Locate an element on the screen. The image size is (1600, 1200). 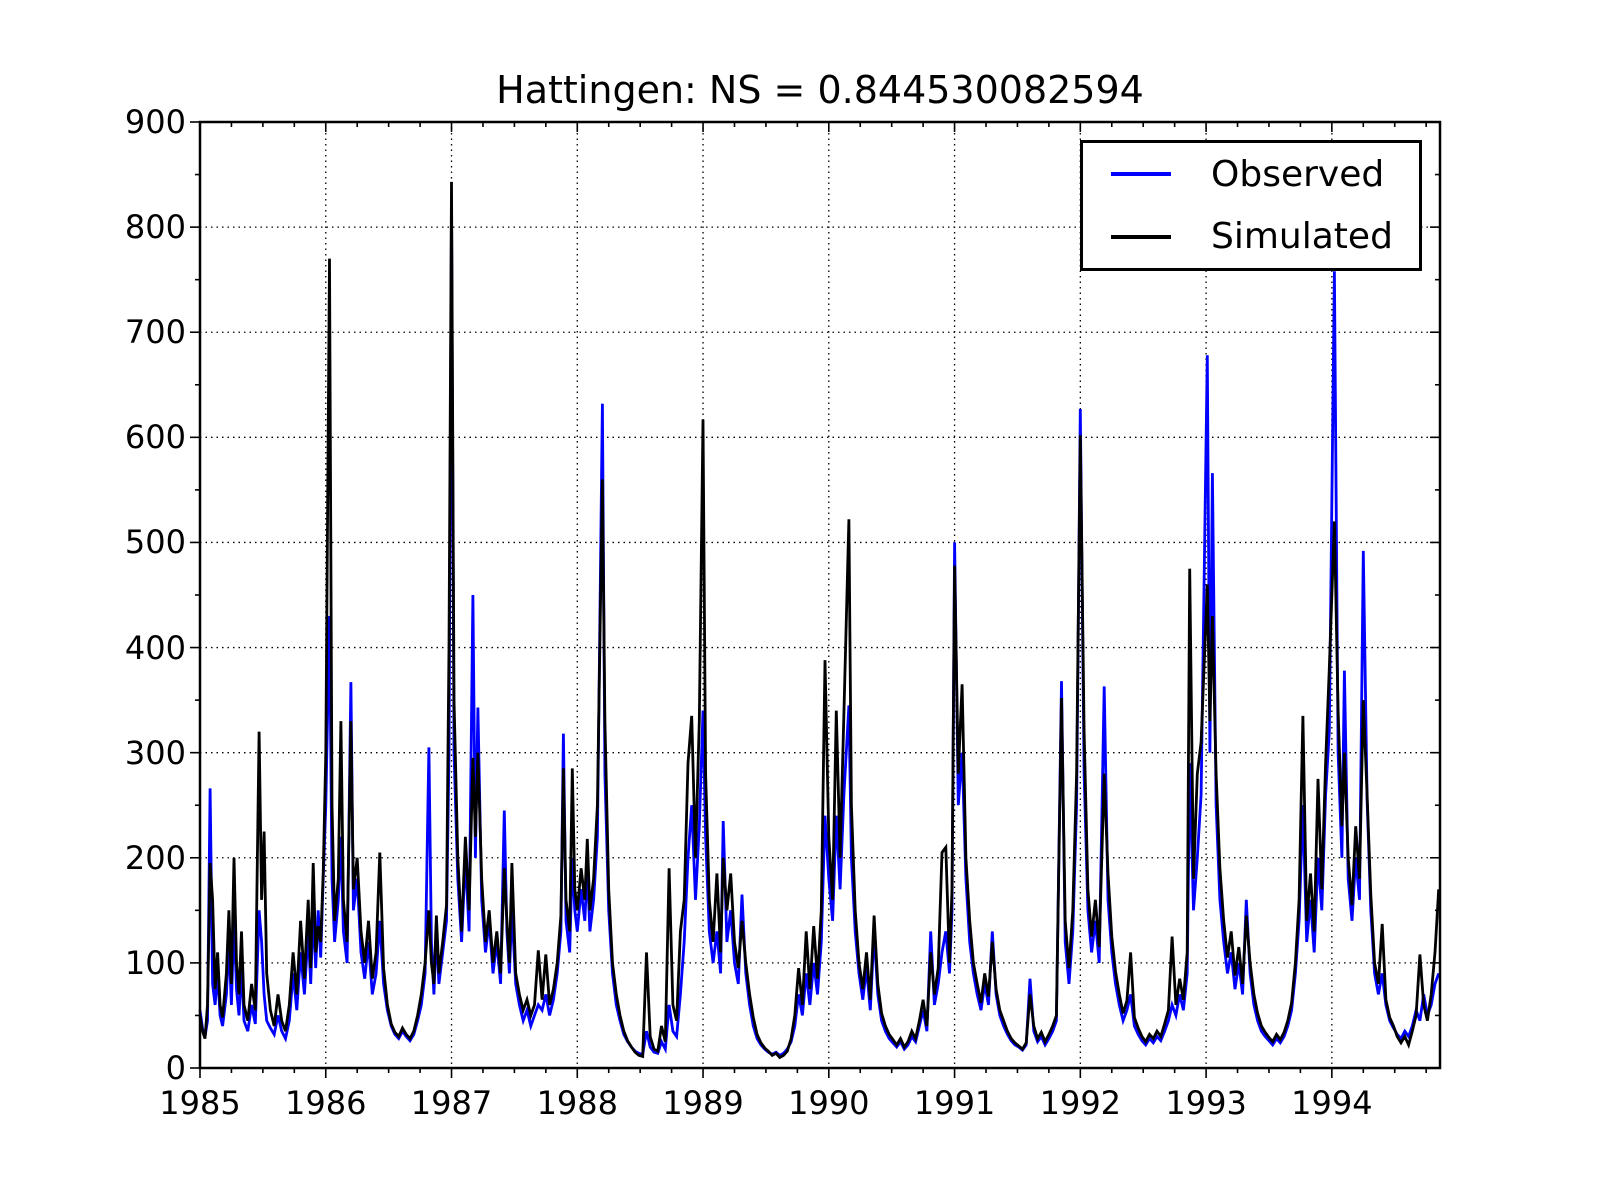
y-tick-label: 400 is located at coordinates (155, 647).